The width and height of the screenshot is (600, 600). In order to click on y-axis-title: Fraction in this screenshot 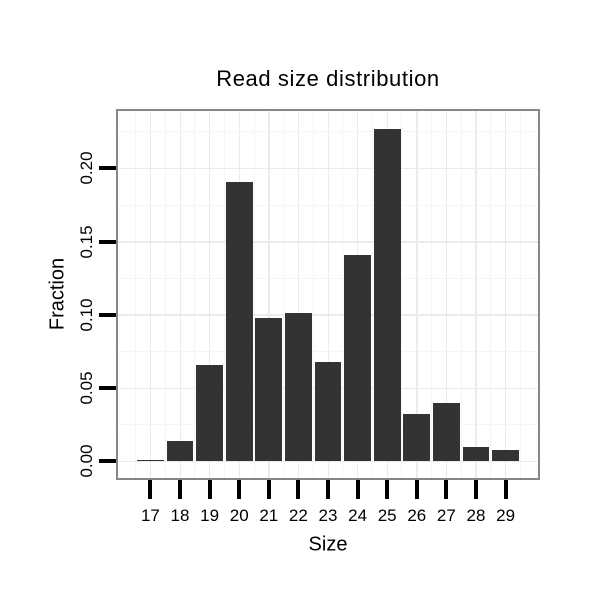, I will do `click(57, 294)`.